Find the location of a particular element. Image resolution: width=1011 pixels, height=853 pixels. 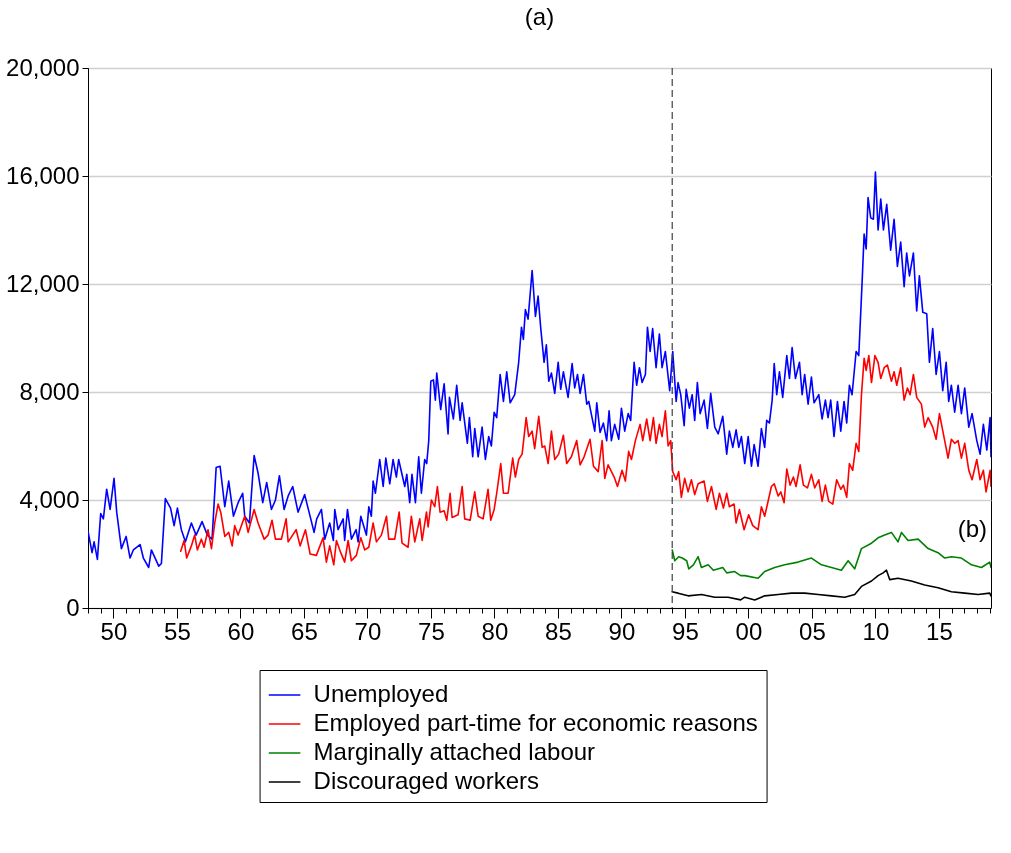

x-tick-label: 05 is located at coordinates (812, 631).